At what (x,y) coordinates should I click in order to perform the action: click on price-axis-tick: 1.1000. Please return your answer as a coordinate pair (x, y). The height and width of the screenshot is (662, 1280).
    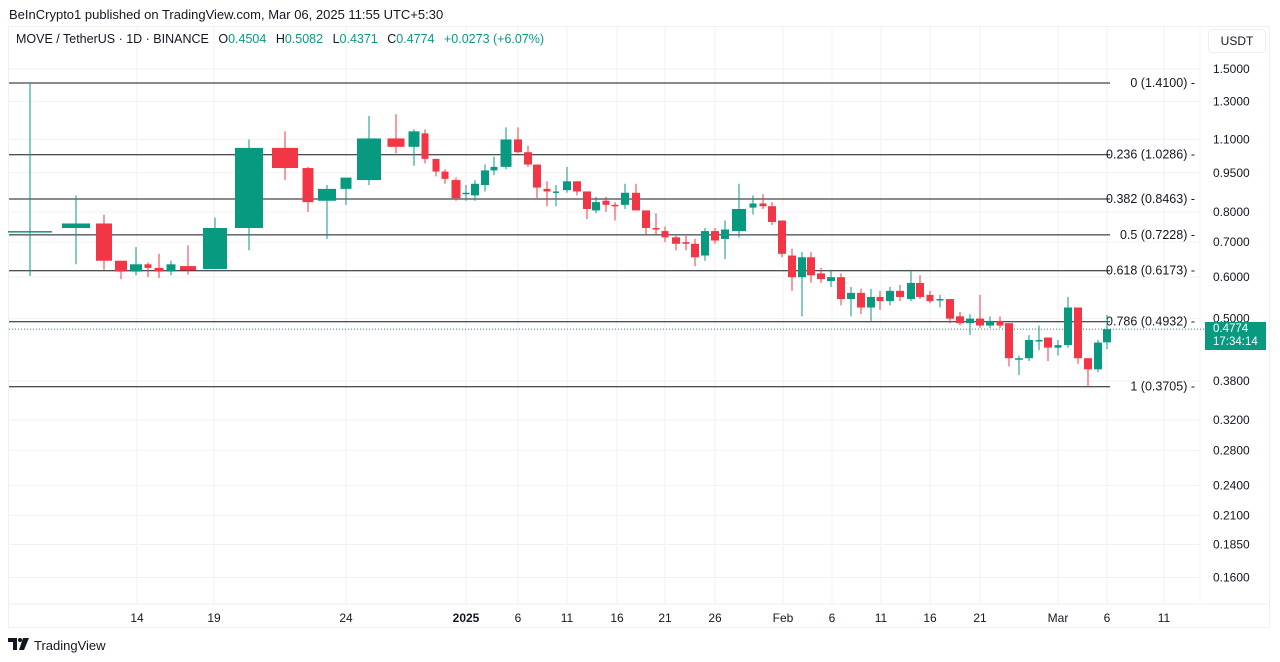
    Looking at the image, I should click on (1231, 139).